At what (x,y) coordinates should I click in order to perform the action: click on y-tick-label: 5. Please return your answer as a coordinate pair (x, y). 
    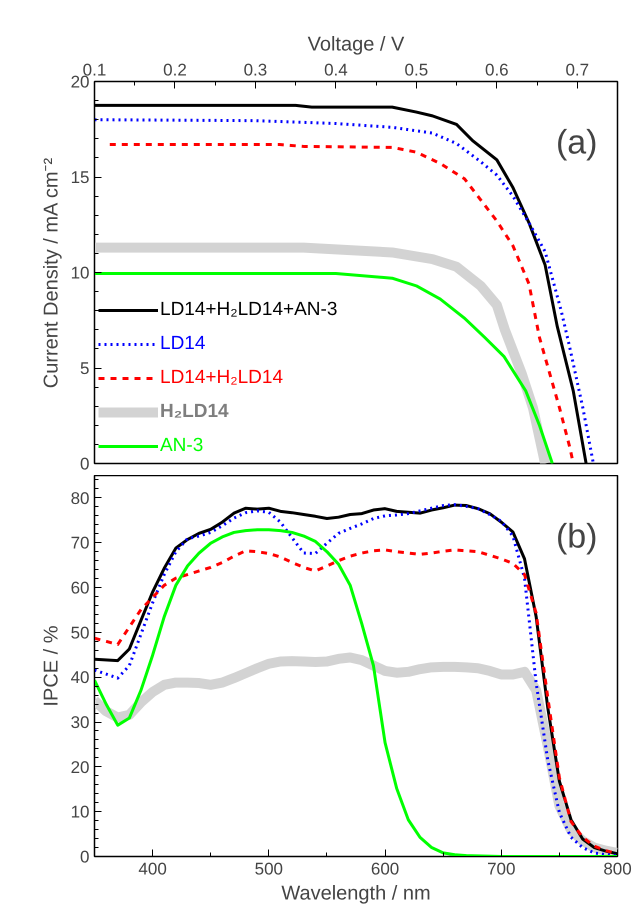
    Looking at the image, I should click on (85, 368).